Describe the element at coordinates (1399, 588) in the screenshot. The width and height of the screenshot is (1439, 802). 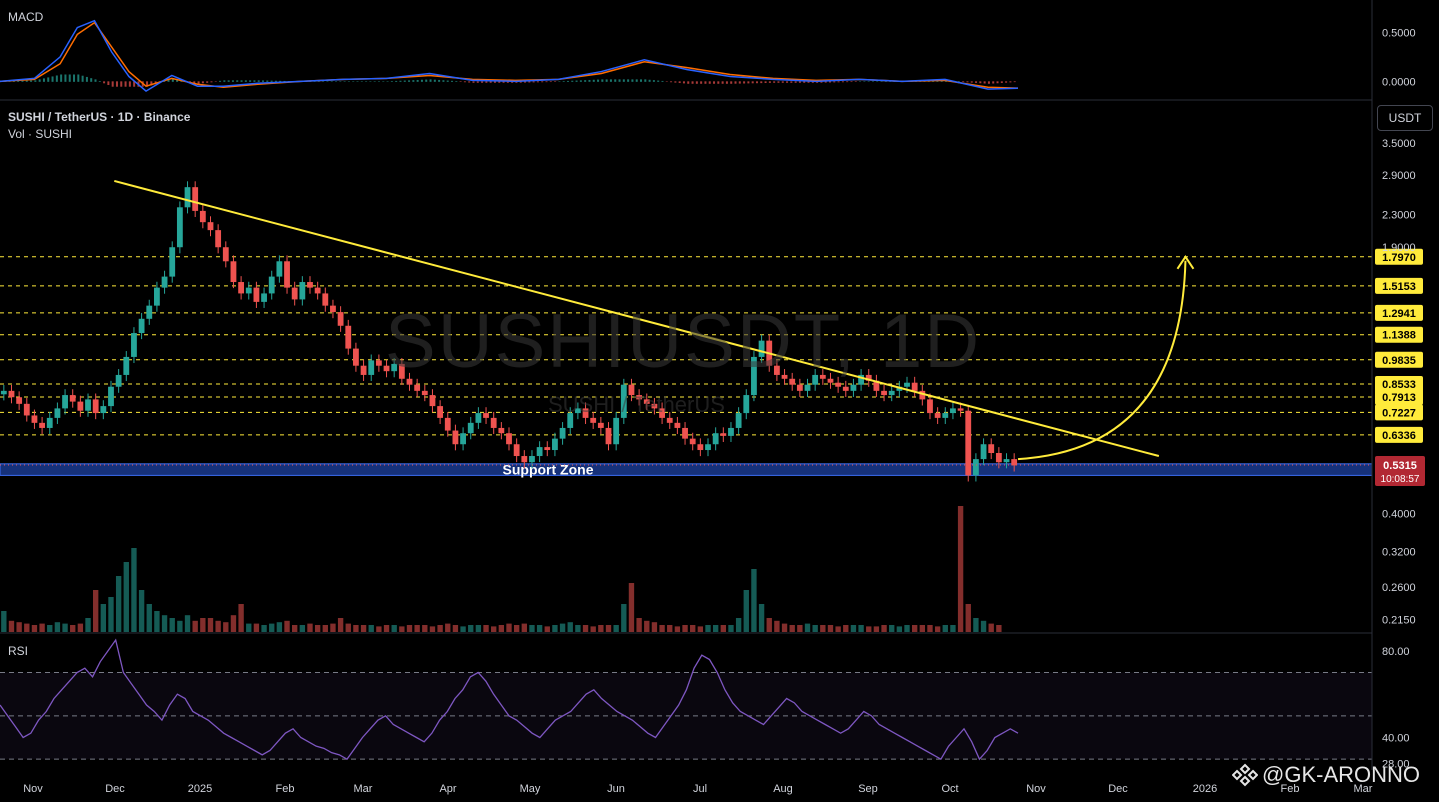
I see `price-tick-label: 0.2600` at that location.